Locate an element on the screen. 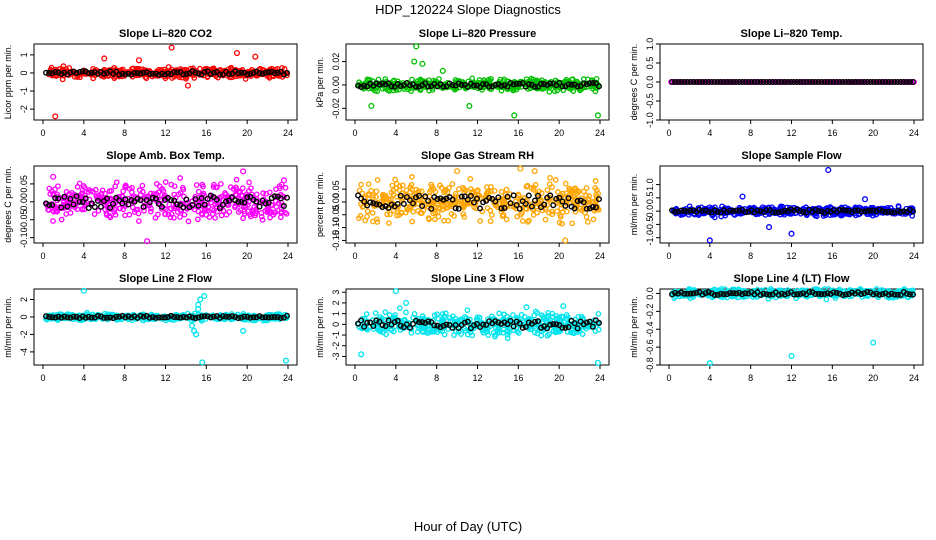  y-tick-label: 0.0 is located at coordinates (650, 211).